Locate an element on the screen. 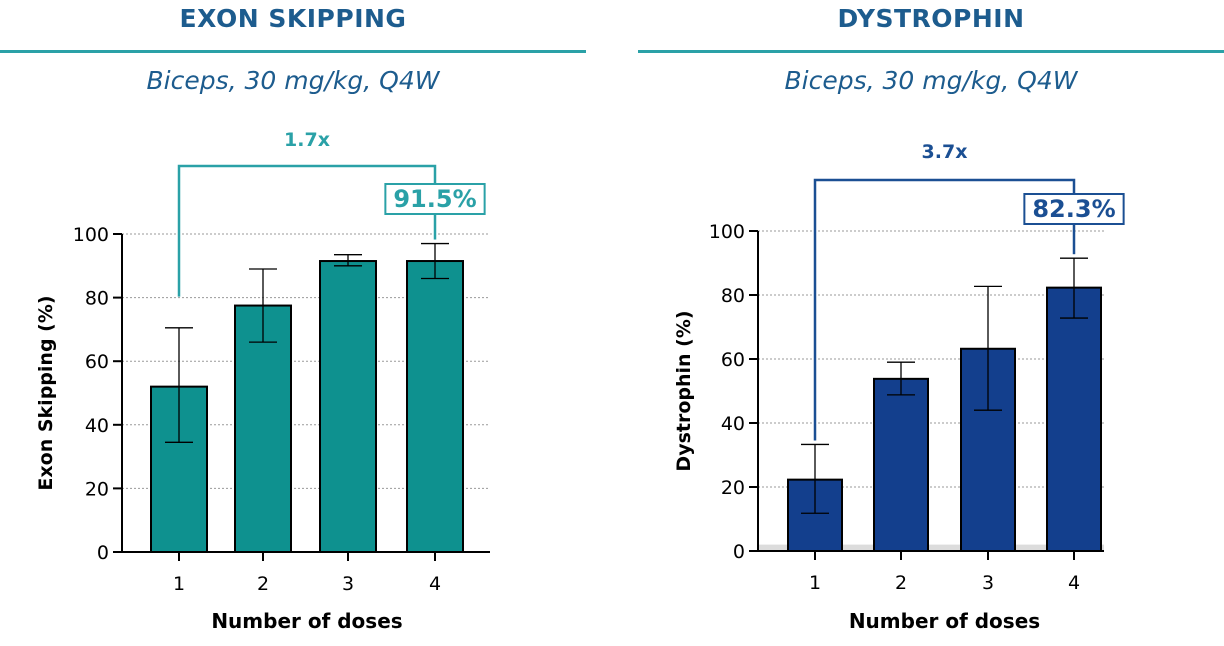  fold-change-label: 3.7x is located at coordinates (945, 152).